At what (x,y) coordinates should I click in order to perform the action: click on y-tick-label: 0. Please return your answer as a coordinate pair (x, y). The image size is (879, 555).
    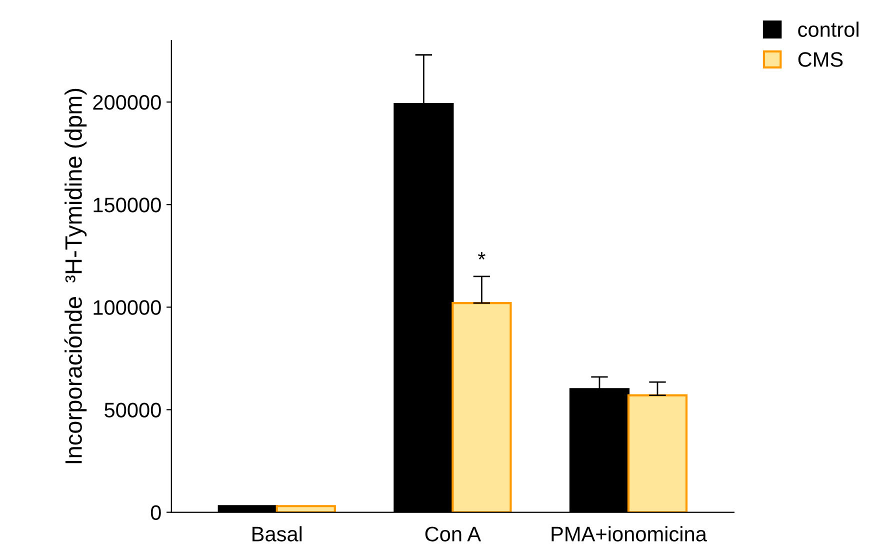
    Looking at the image, I should click on (155, 512).